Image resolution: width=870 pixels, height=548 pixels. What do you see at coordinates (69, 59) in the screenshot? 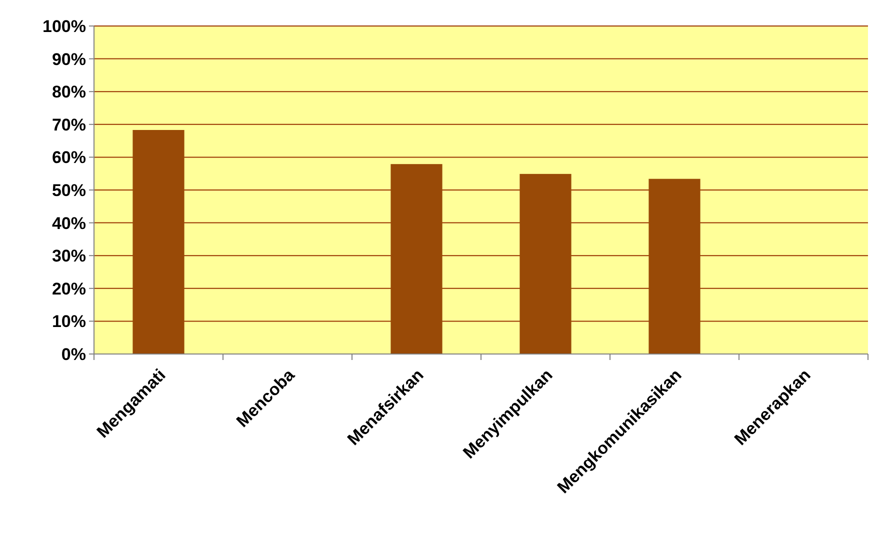
I see `y-tick-label: 90%` at bounding box center [69, 59].